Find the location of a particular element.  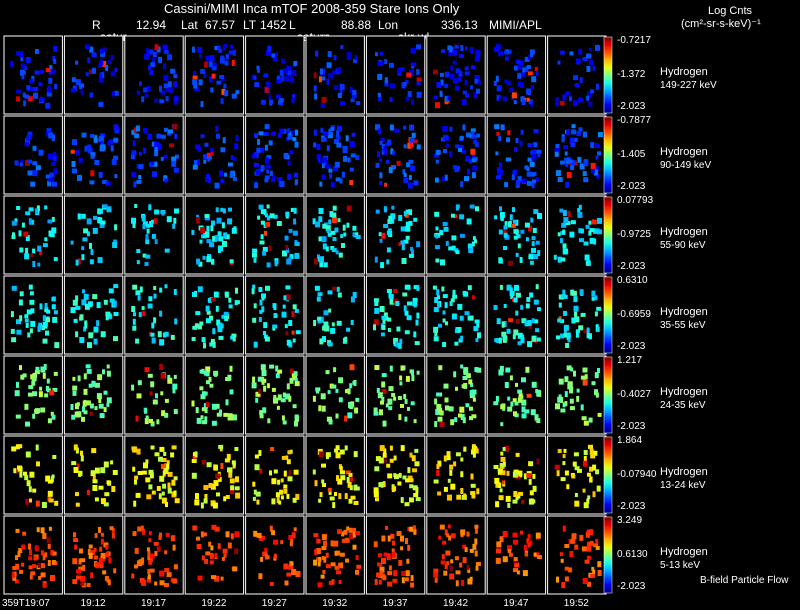

energy-range-label: 149-227 keV is located at coordinates (688, 85).